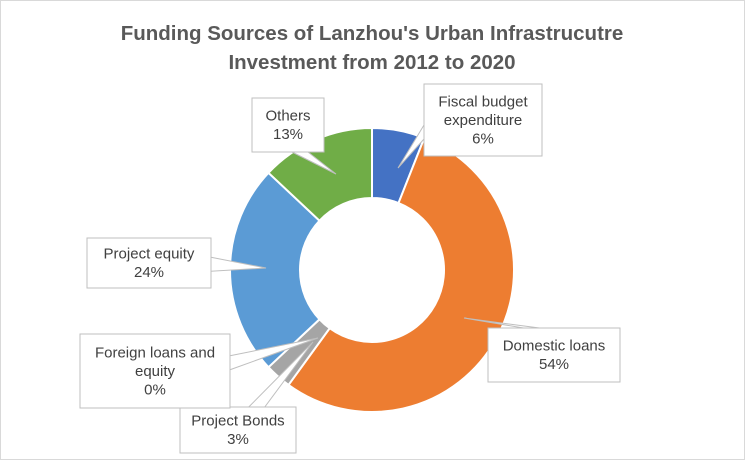 This screenshot has height=460, width=745. I want to click on data-label-value: 3%, so click(238, 439).